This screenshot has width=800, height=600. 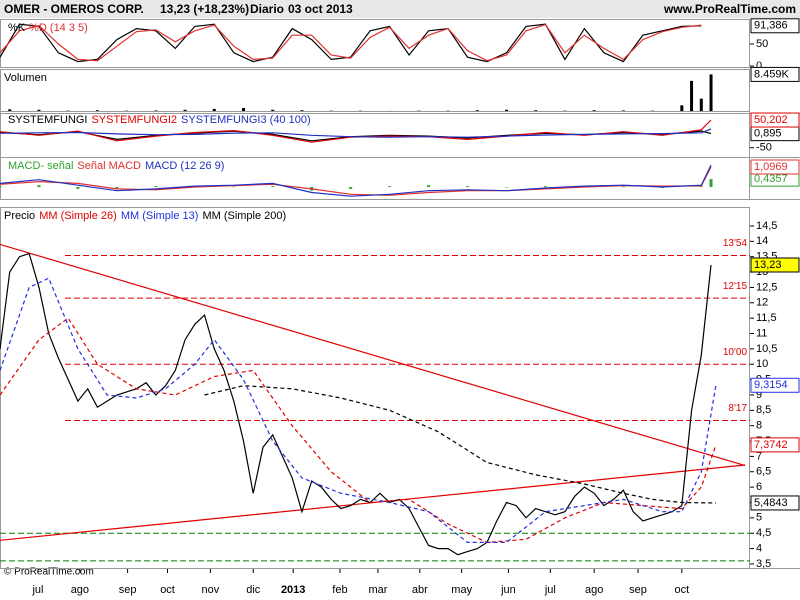 What do you see at coordinates (48, 28) in the screenshot?
I see `legend: %K %D (14 3 5)` at bounding box center [48, 28].